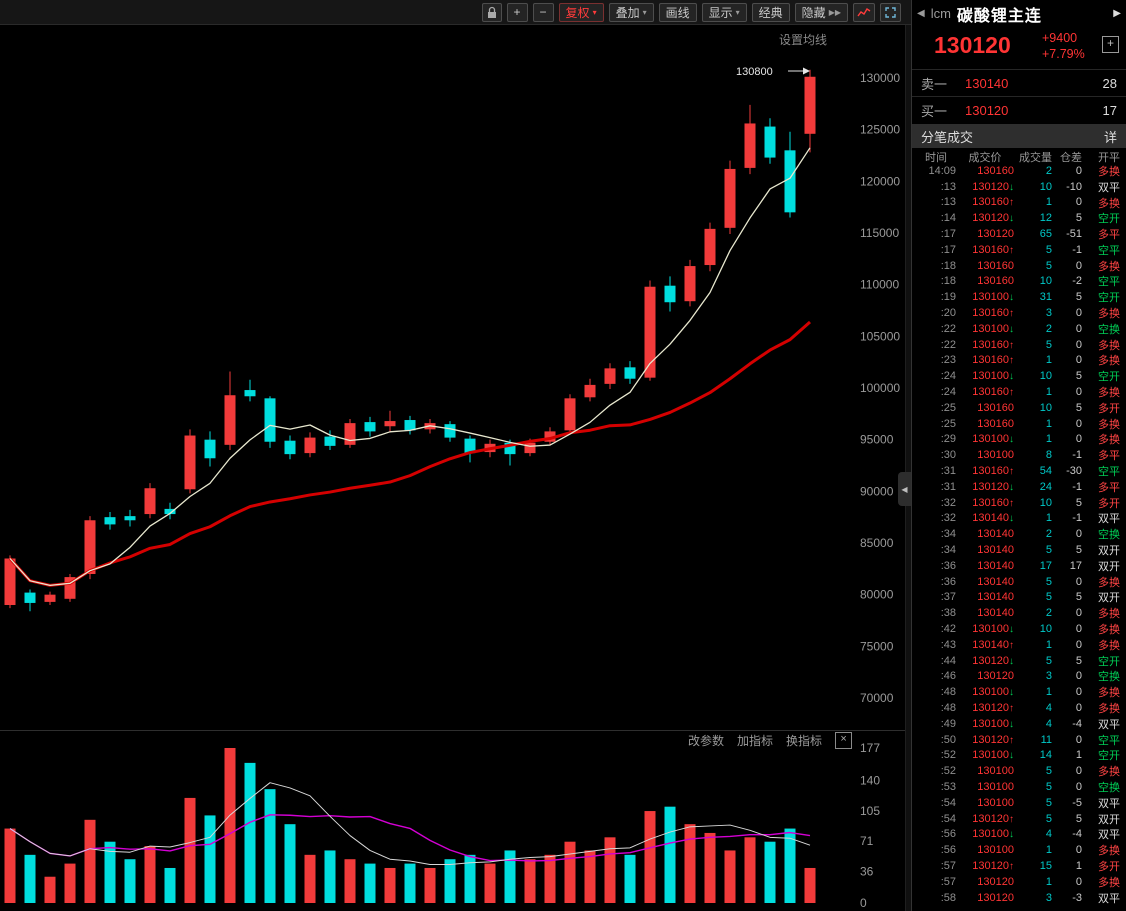 The height and width of the screenshot is (911, 1126). What do you see at coordinates (1109, 487) in the screenshot?
I see `tick-open-close: 多平` at bounding box center [1109, 487].